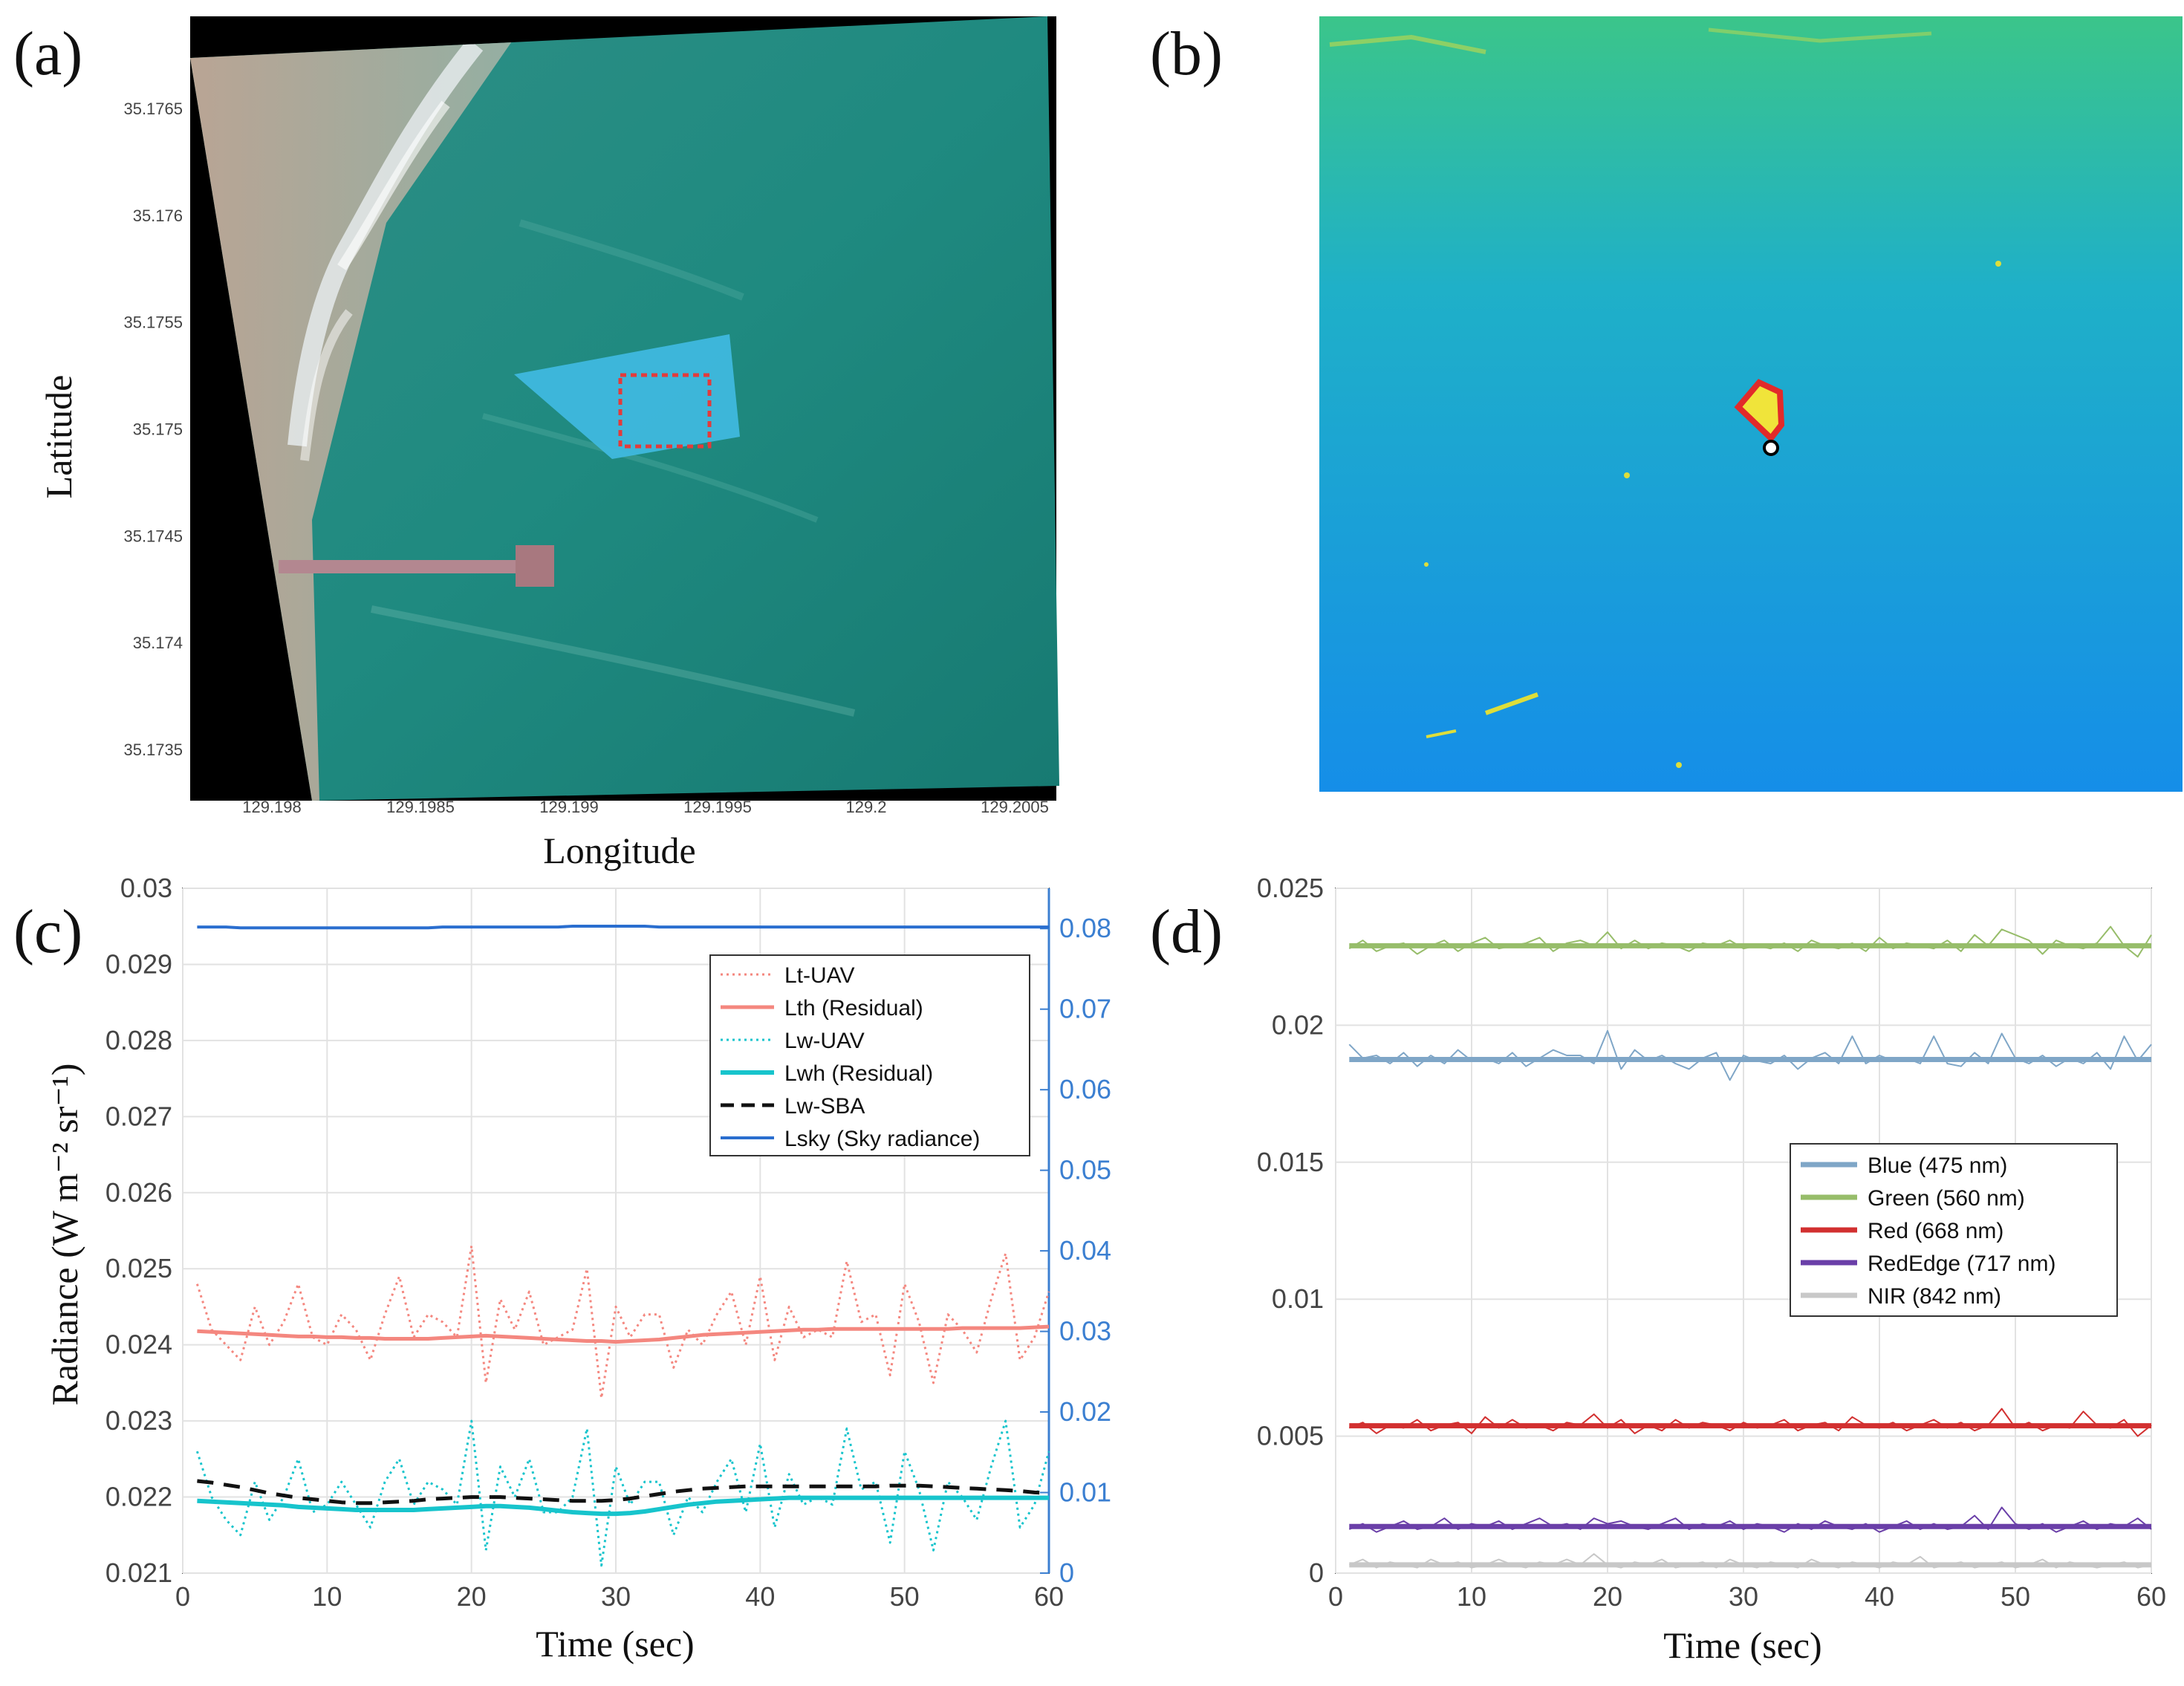 This screenshot has width=2184, height=1686. What do you see at coordinates (48, 931) in the screenshot?
I see `panel-c-label: (c)` at bounding box center [48, 931].